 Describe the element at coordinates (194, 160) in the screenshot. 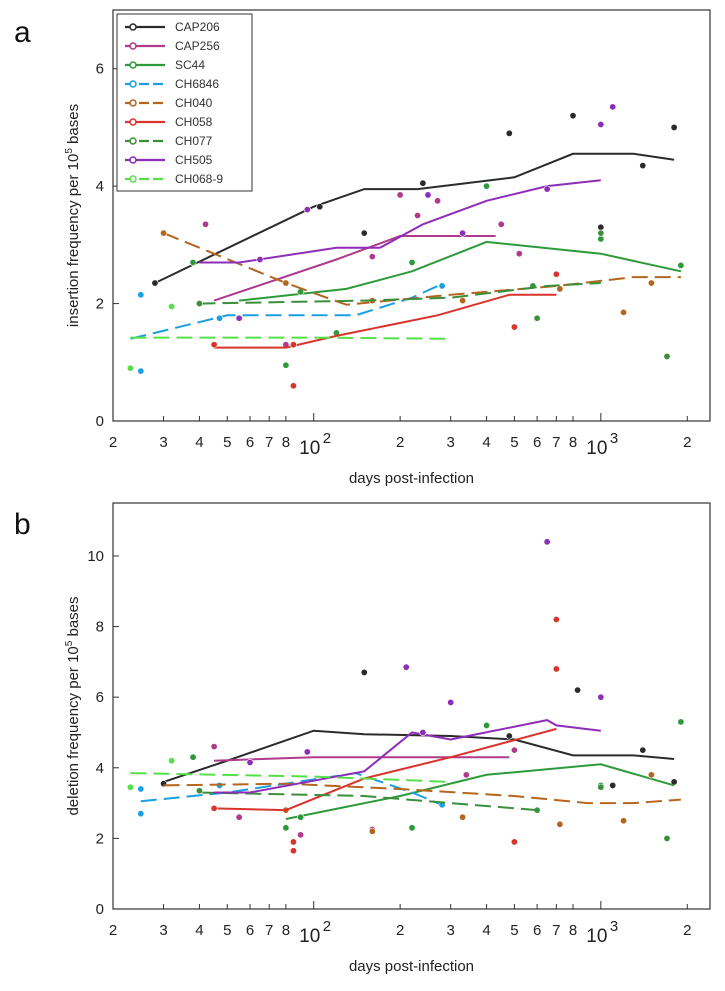

I see `legend-label-ch505: CH505` at that location.